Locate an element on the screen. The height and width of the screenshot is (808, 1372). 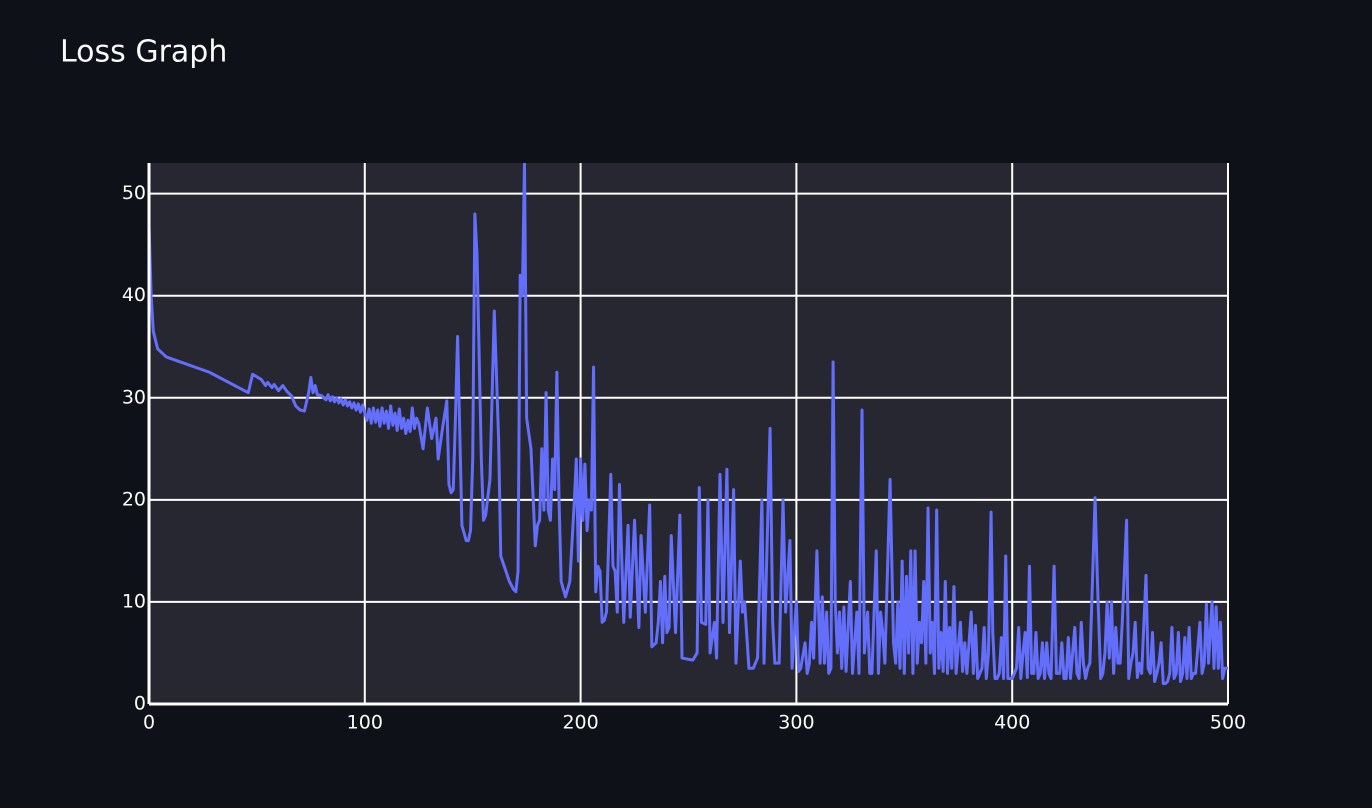
x-tick-label: 300 is located at coordinates (796, 723).